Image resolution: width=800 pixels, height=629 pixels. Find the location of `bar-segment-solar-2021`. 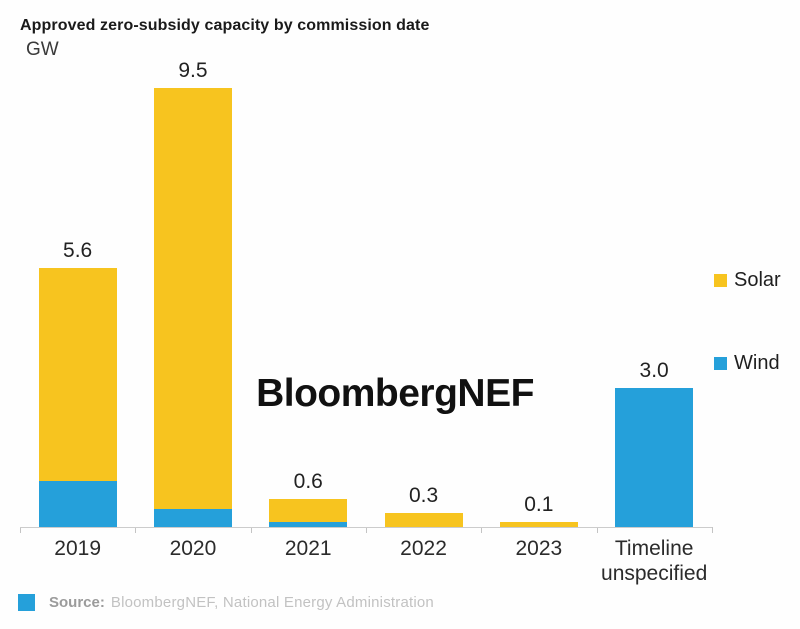

bar-segment-solar-2021 is located at coordinates (308, 511).